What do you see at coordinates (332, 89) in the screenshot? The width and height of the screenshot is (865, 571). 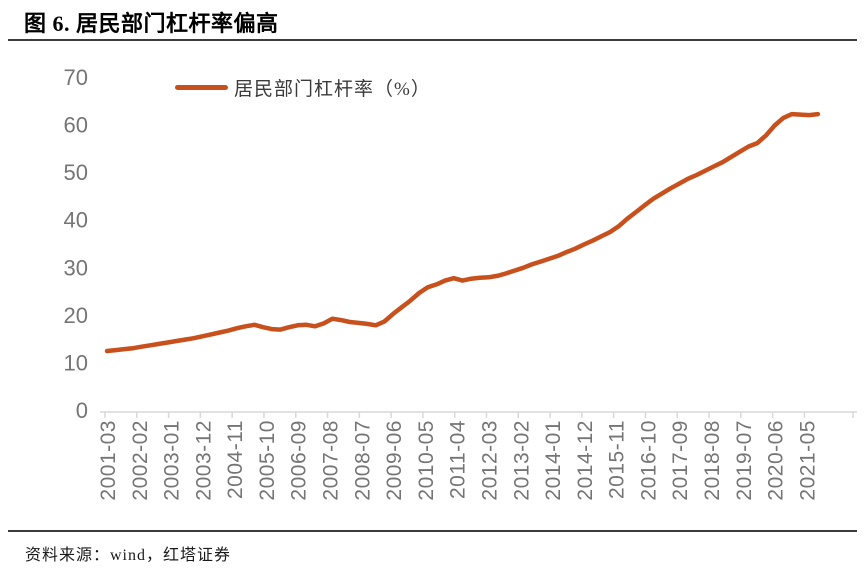 I see `legend-series-label: 居民部门杠杆率（%）` at bounding box center [332, 89].